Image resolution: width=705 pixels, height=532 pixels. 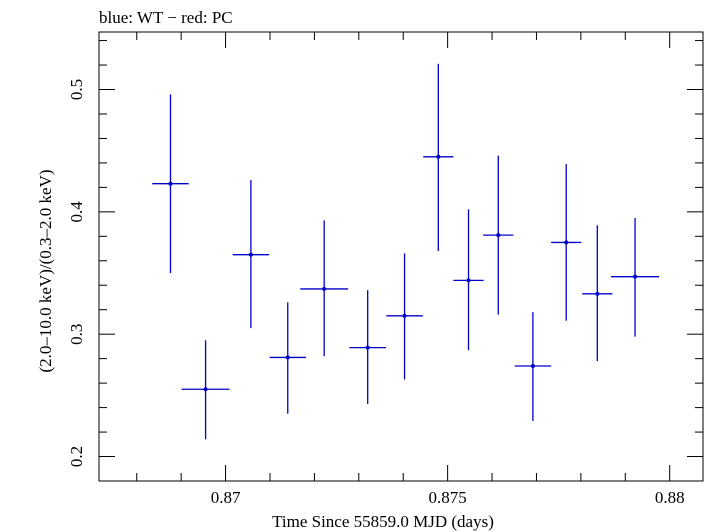 I want to click on y-axis-label: (2.0–10.0 keV)/(0.3–2.0 keV), so click(x=45, y=270).